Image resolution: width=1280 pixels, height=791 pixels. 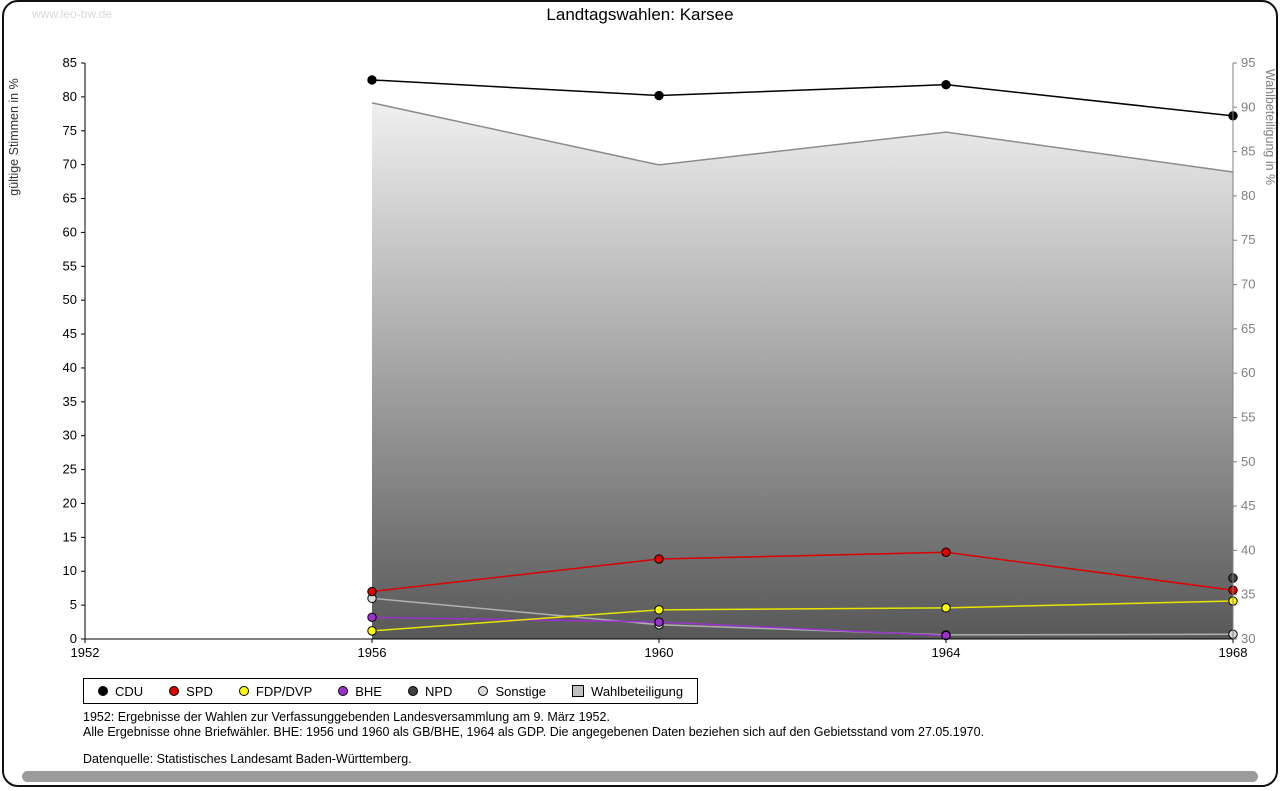 I want to click on left-axis-label: gültige Stimmen in %, so click(x=14, y=136).